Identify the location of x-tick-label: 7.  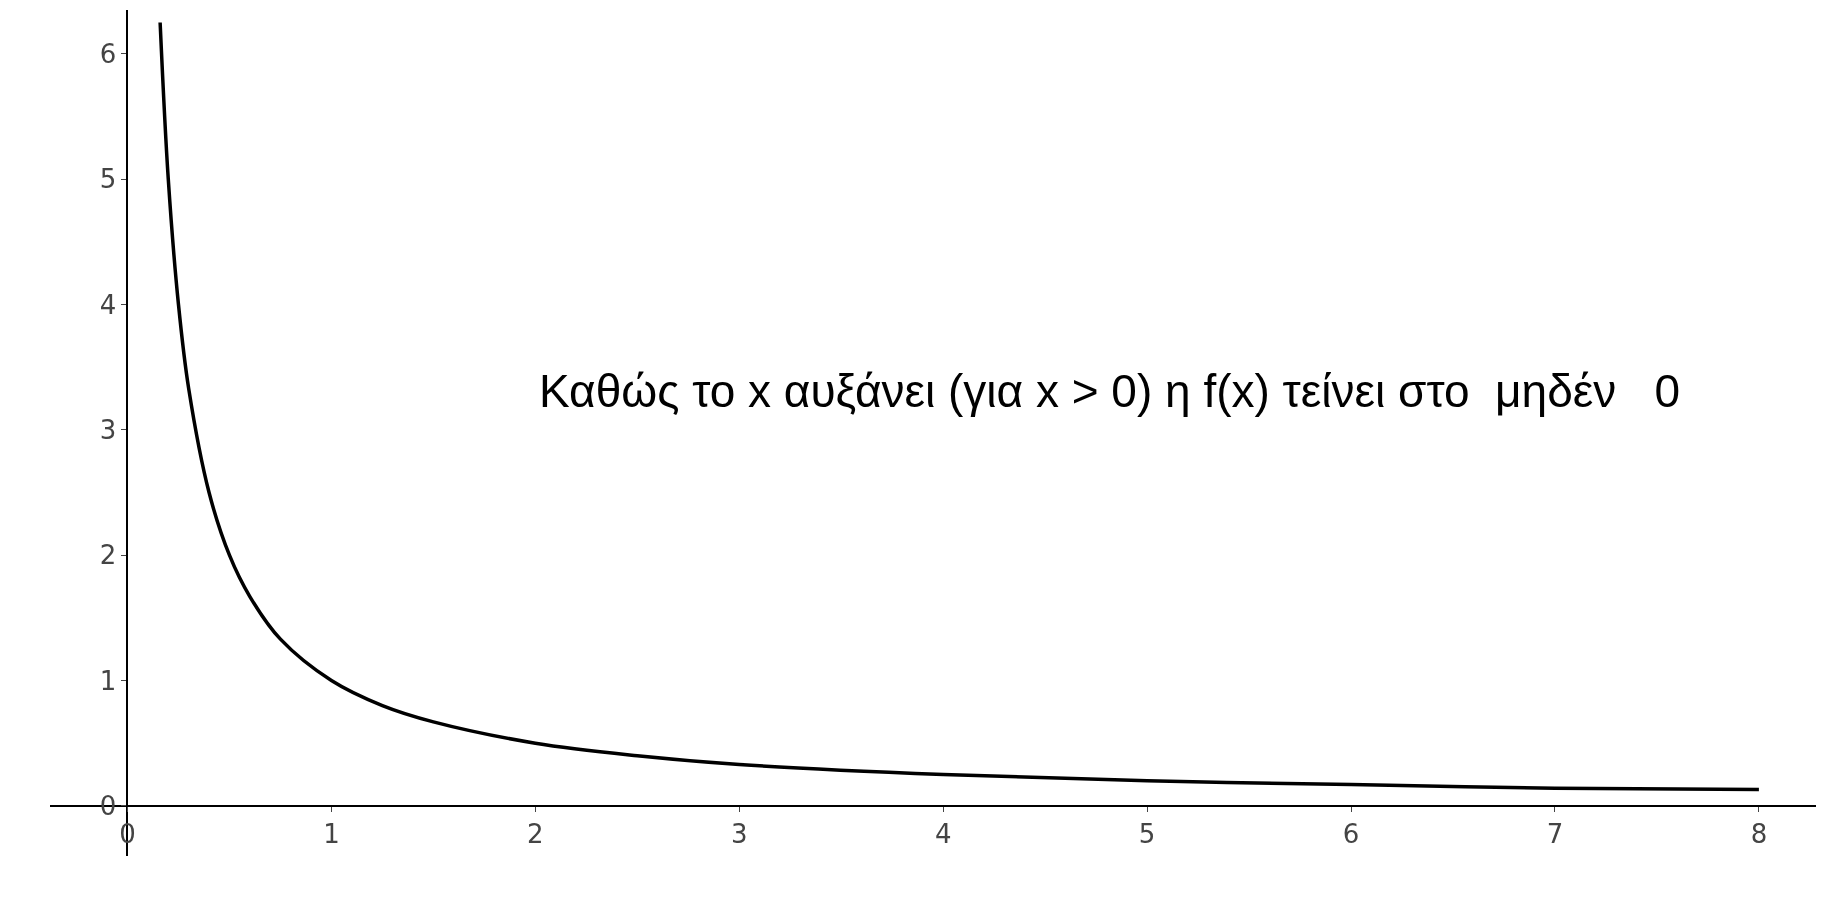
(1555, 834).